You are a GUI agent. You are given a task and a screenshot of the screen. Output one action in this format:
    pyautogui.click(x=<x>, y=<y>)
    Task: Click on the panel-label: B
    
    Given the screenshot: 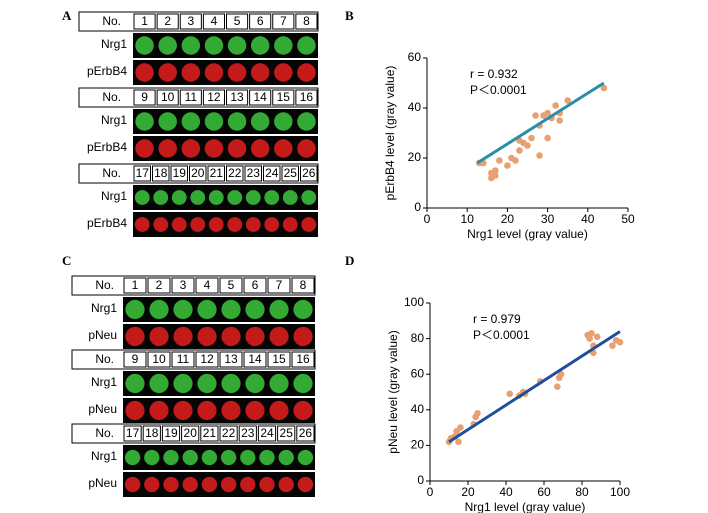 What is the action you would take?
    pyautogui.click(x=349, y=15)
    